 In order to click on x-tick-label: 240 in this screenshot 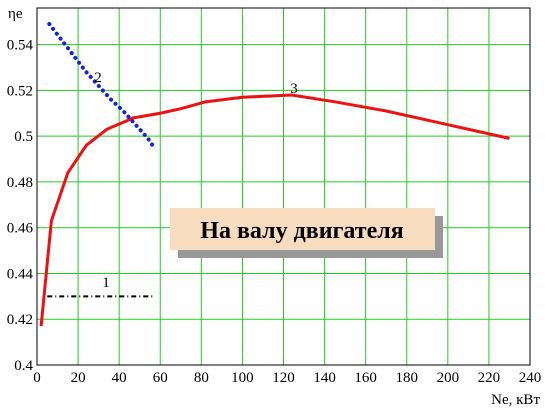, I will do `click(530, 378)`.